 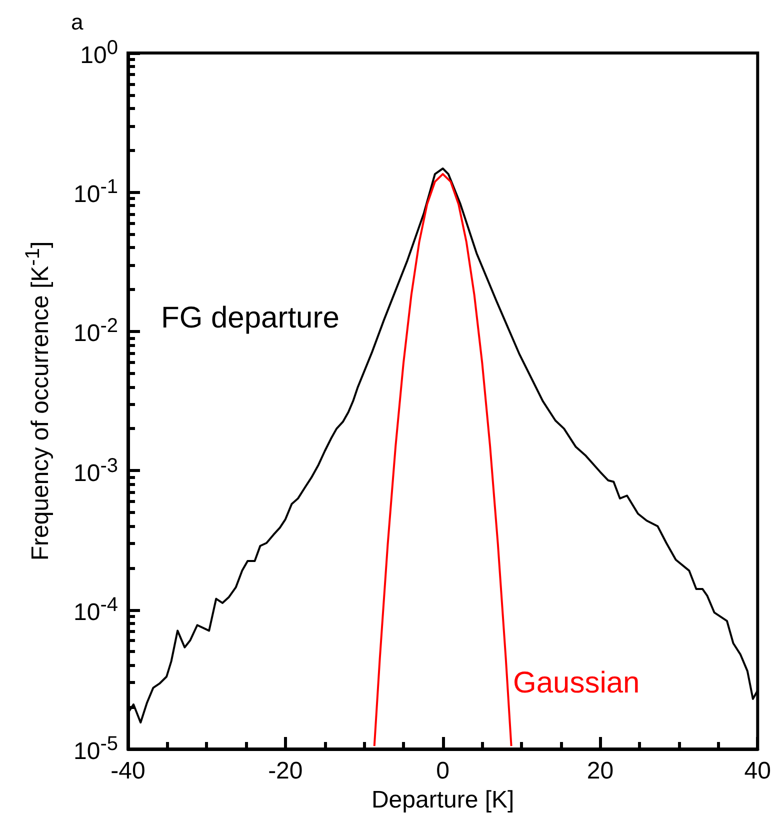 I want to click on y-tick-label: 10$^{-1}$, so click(x=96, y=192).